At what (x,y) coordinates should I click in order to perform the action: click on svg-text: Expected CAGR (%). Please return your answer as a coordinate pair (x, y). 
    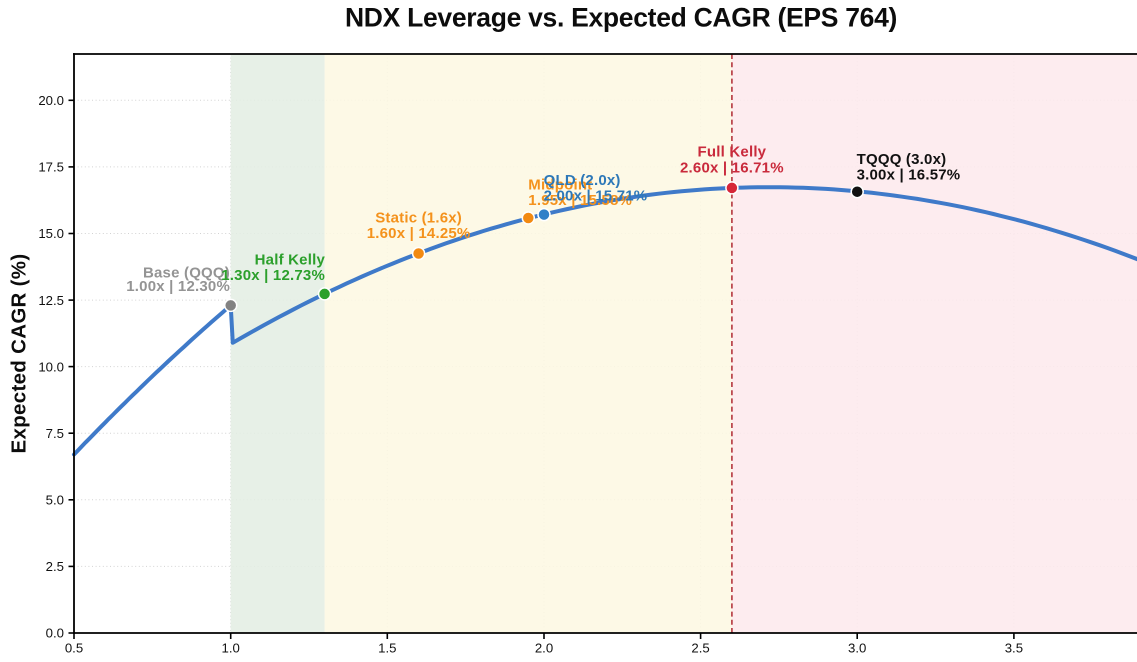
    Looking at the image, I should click on (19, 354).